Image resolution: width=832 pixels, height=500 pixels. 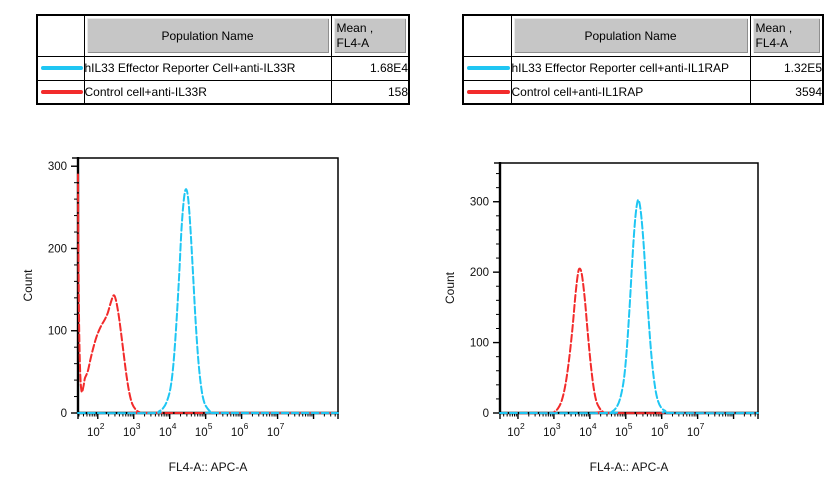 What do you see at coordinates (630, 92) in the screenshot?
I see `population-name: Control cell+anti-IL1RAP` at bounding box center [630, 92].